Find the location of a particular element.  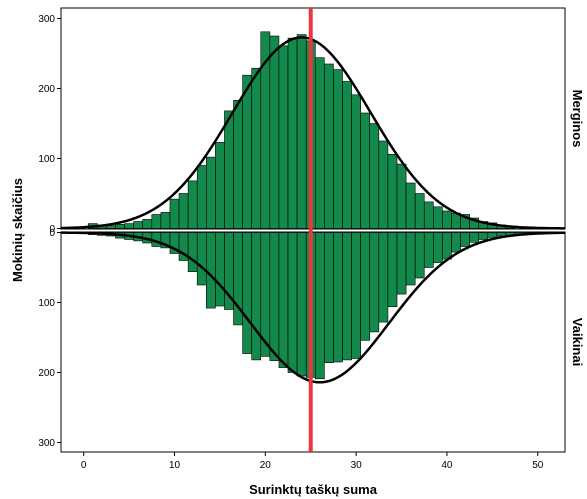

y-ticks-top: 0 100 200 300 is located at coordinates (49, 124).